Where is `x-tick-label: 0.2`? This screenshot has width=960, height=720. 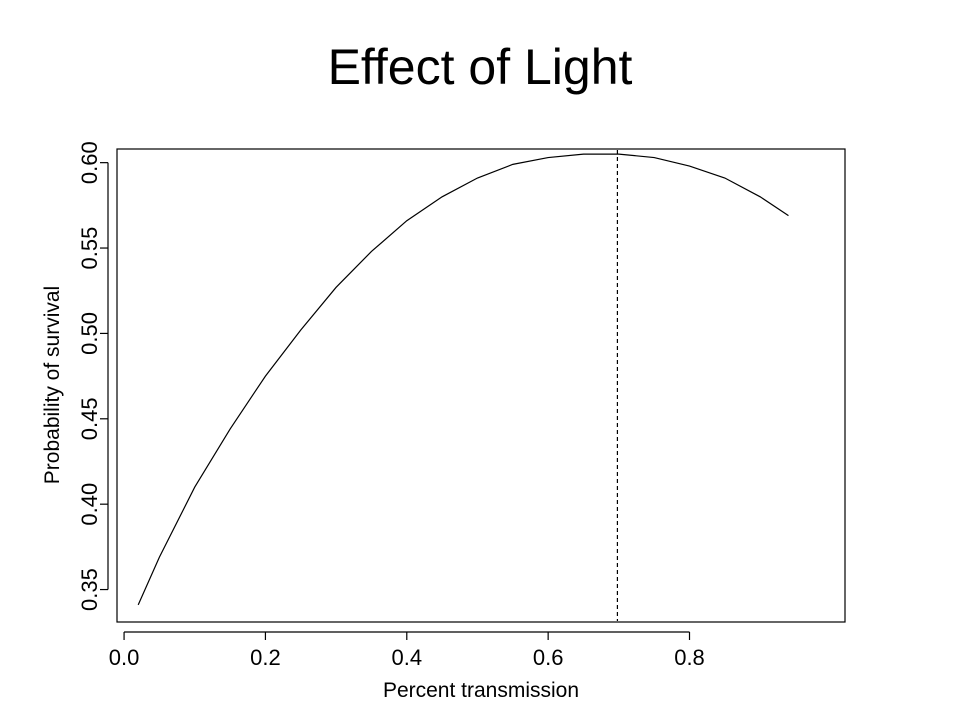 x-tick-label: 0.2 is located at coordinates (265, 657).